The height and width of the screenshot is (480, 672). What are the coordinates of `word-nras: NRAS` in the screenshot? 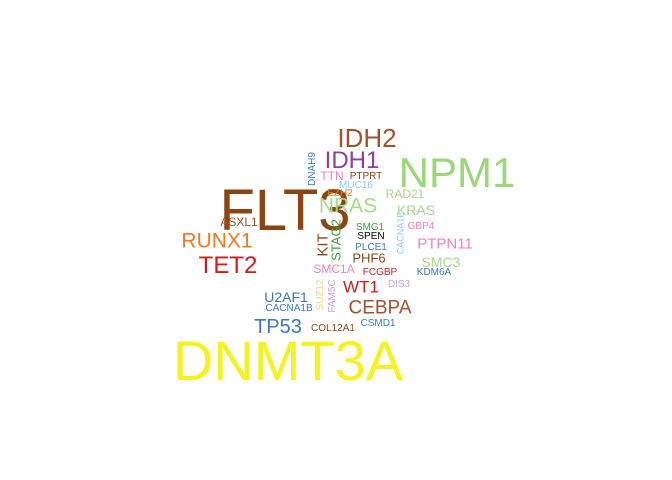 It's located at (348, 206).